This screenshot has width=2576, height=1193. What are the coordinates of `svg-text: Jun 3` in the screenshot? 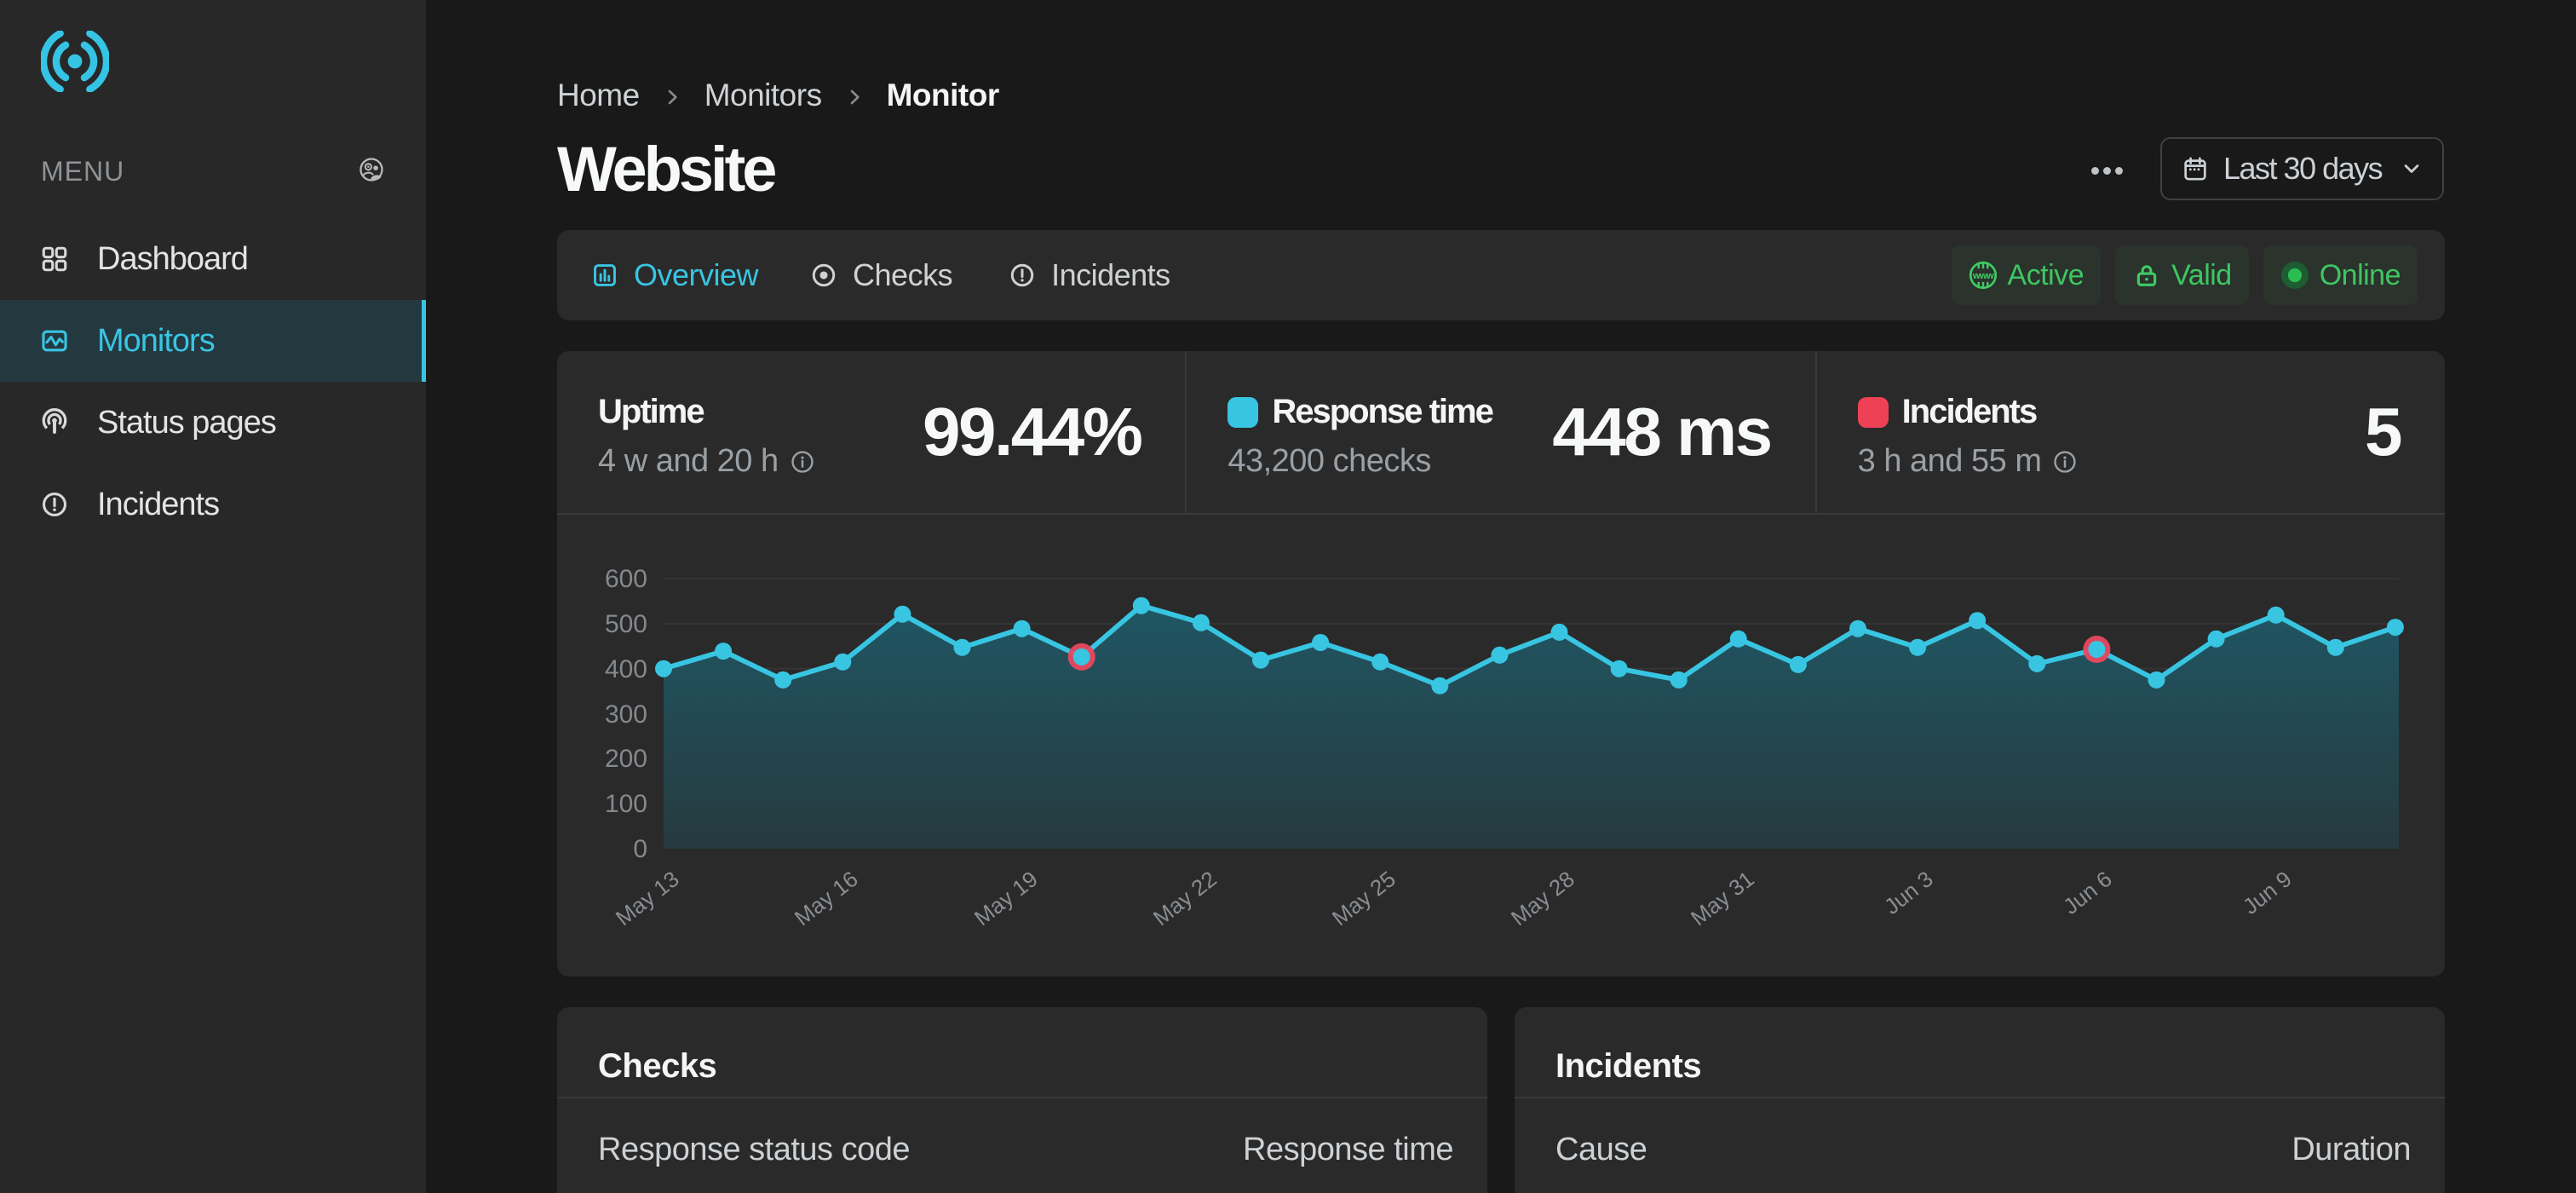 It's located at (1909, 892).